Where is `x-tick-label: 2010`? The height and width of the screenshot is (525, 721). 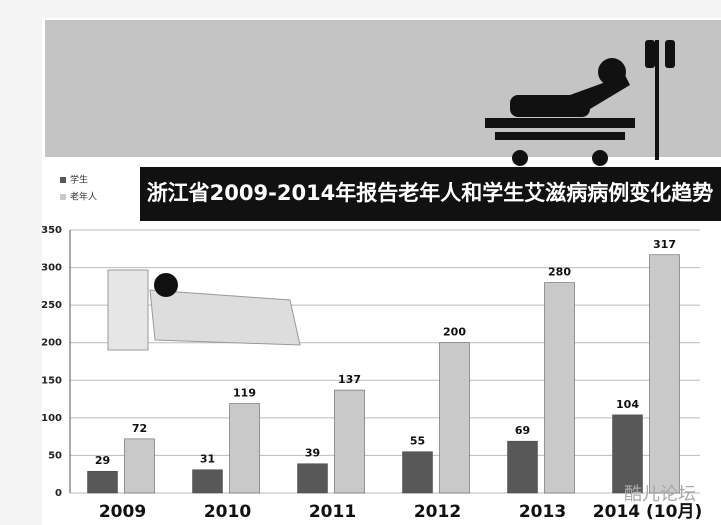 x-tick-label: 2010 is located at coordinates (227, 512).